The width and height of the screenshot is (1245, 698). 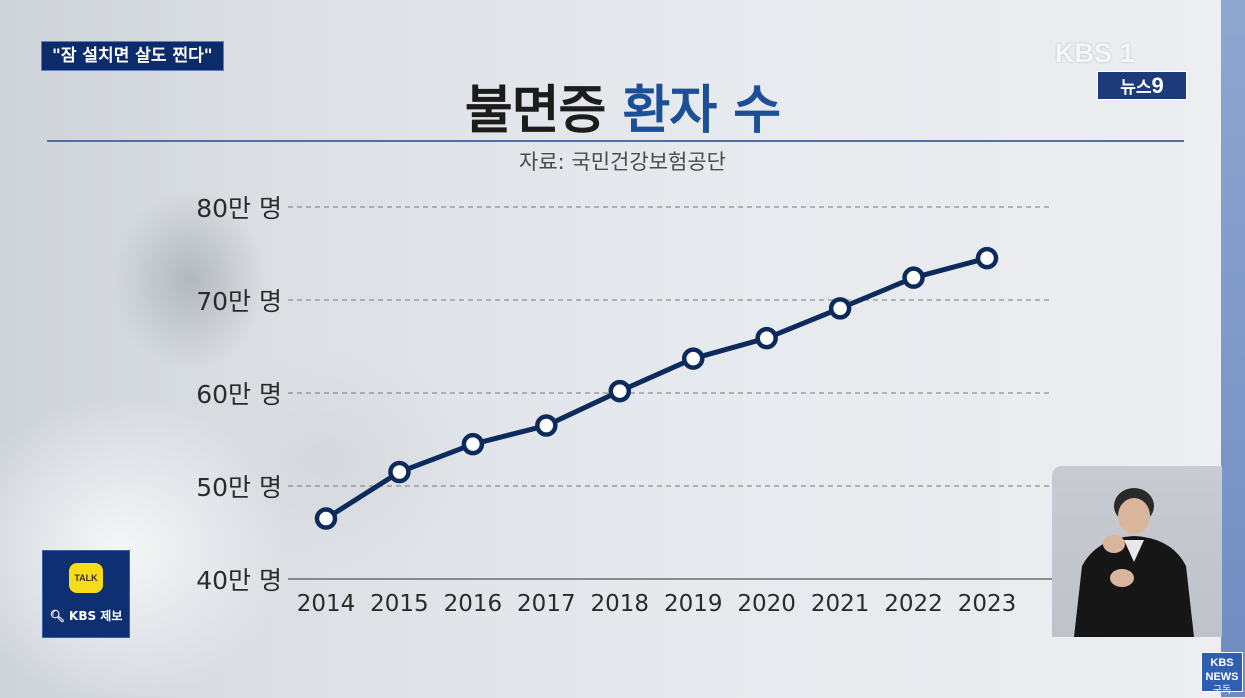 I want to click on x-tick-label: 2018, so click(x=620, y=604).